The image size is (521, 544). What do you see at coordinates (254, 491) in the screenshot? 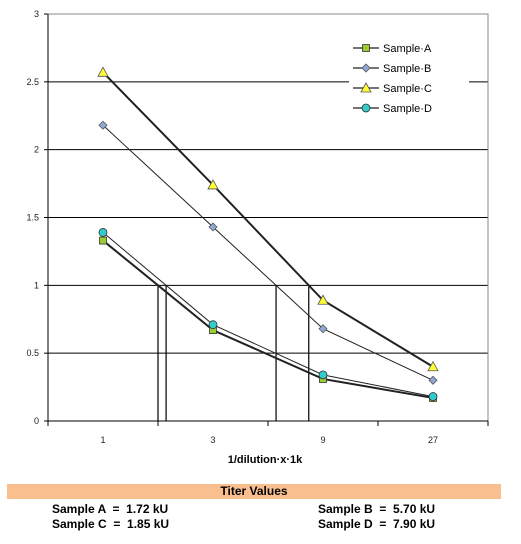
I see `titer-values-heading: Titer Values` at bounding box center [254, 491].